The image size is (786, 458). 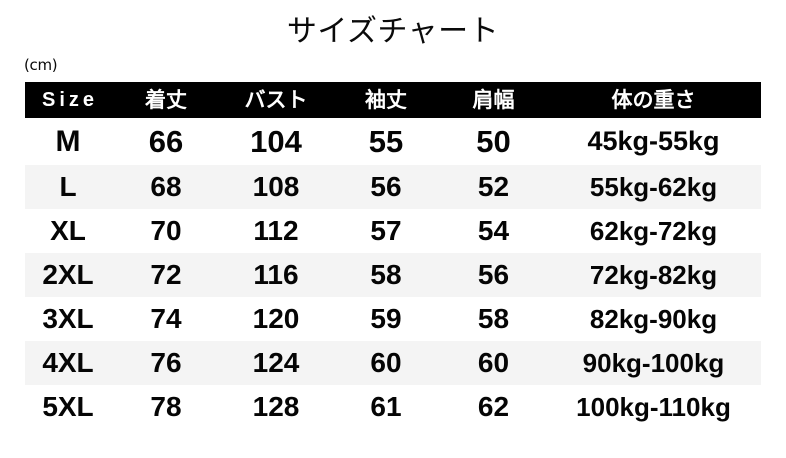 What do you see at coordinates (393, 31) in the screenshot?
I see `page-title: サイズチャート` at bounding box center [393, 31].